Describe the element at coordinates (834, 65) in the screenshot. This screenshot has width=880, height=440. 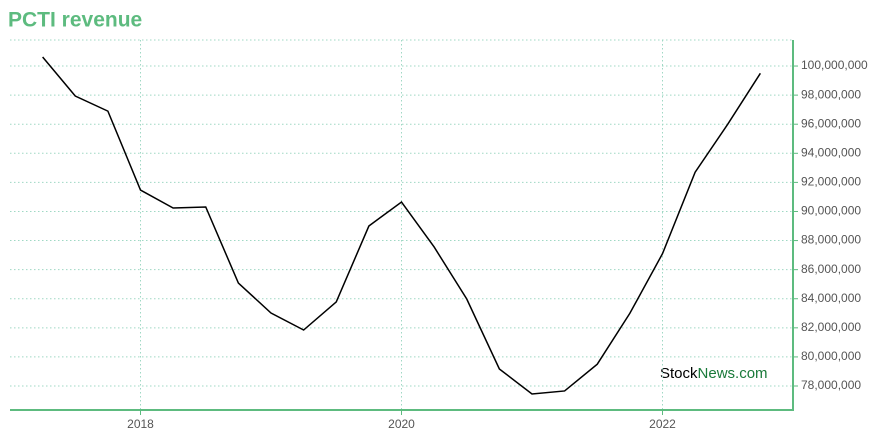
I see `y-tick-label: 100,000,000` at that location.